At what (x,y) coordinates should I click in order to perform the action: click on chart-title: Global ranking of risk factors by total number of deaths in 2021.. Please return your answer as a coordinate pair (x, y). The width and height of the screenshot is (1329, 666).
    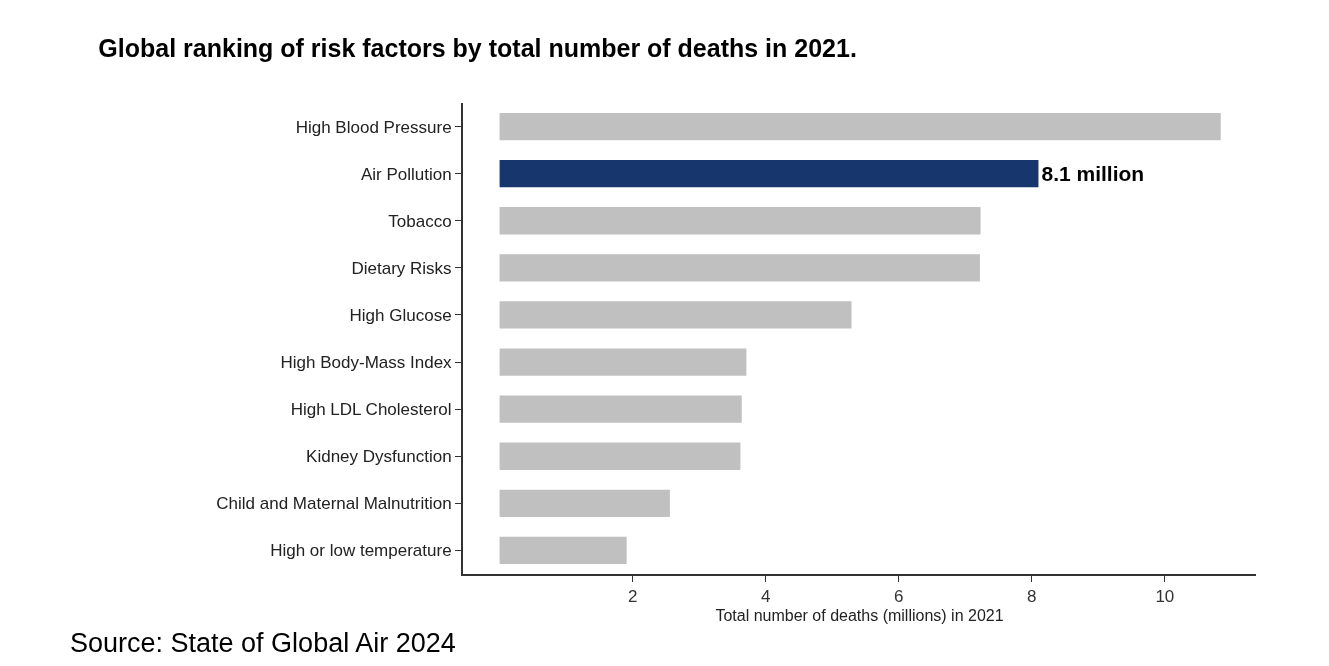
    Looking at the image, I should click on (477, 48).